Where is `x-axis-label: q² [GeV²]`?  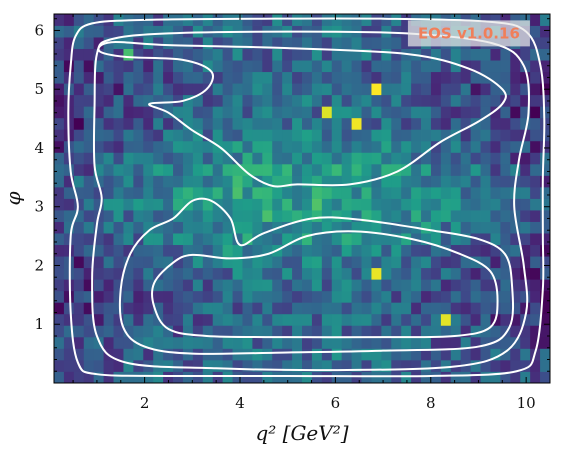
x-axis-label: q² [GeV²] is located at coordinates (301, 433).